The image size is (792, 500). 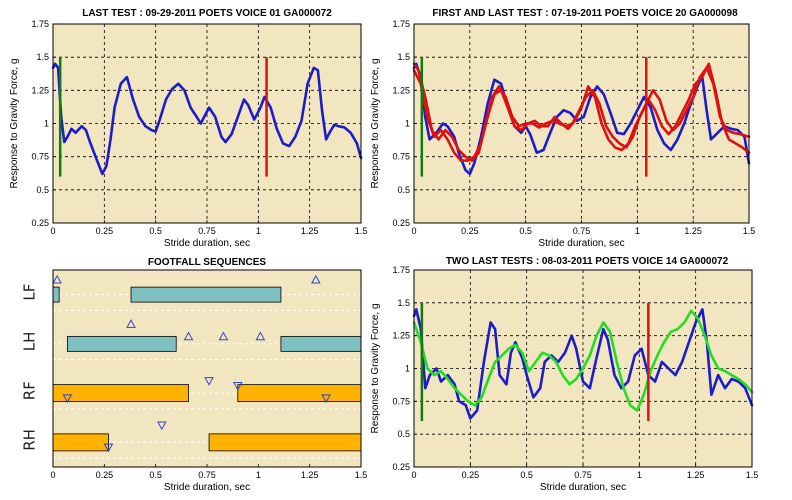 What do you see at coordinates (30, 342) in the screenshot?
I see `lane-label: LH` at bounding box center [30, 342].